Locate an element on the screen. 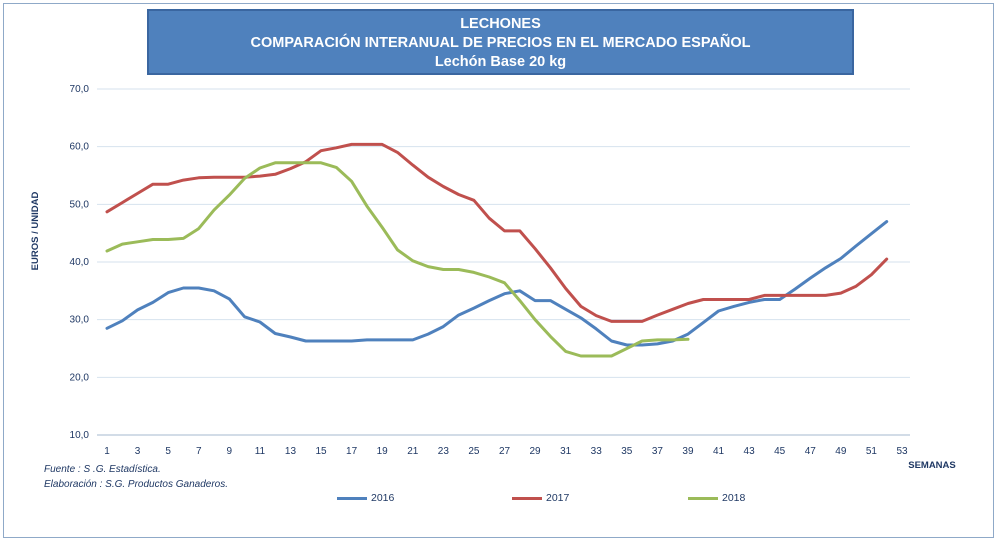  x-tick-label: 53 is located at coordinates (902, 451).